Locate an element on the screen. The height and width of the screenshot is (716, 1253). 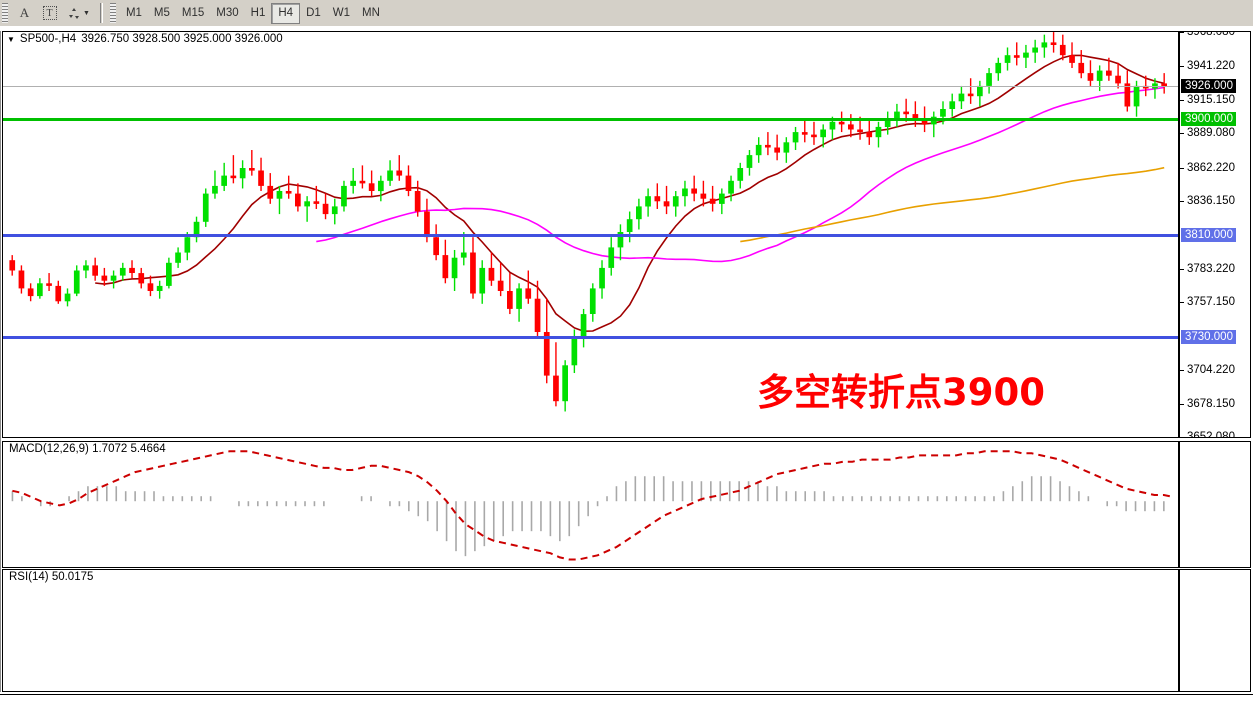
text-box-tool-button: T is located at coordinates (49, 13).